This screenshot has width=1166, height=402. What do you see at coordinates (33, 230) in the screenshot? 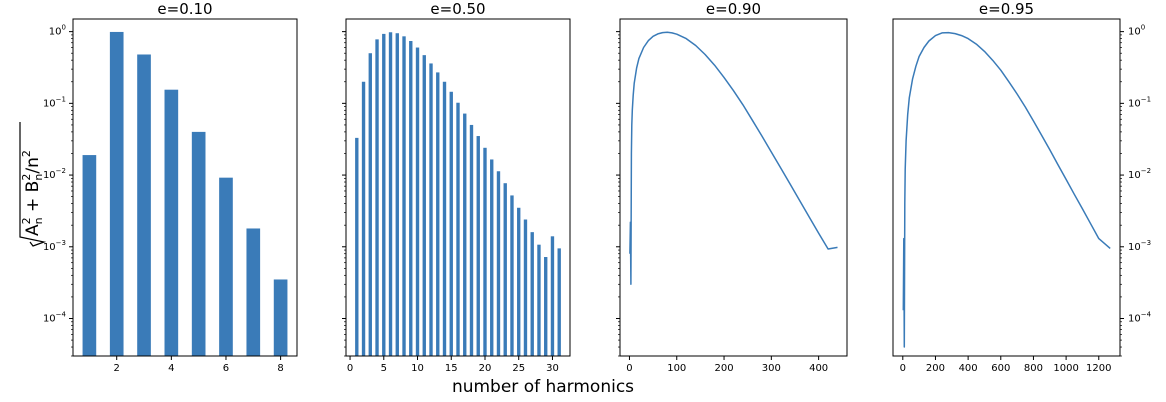
I see `ylabel-a: A` at bounding box center [33, 230].